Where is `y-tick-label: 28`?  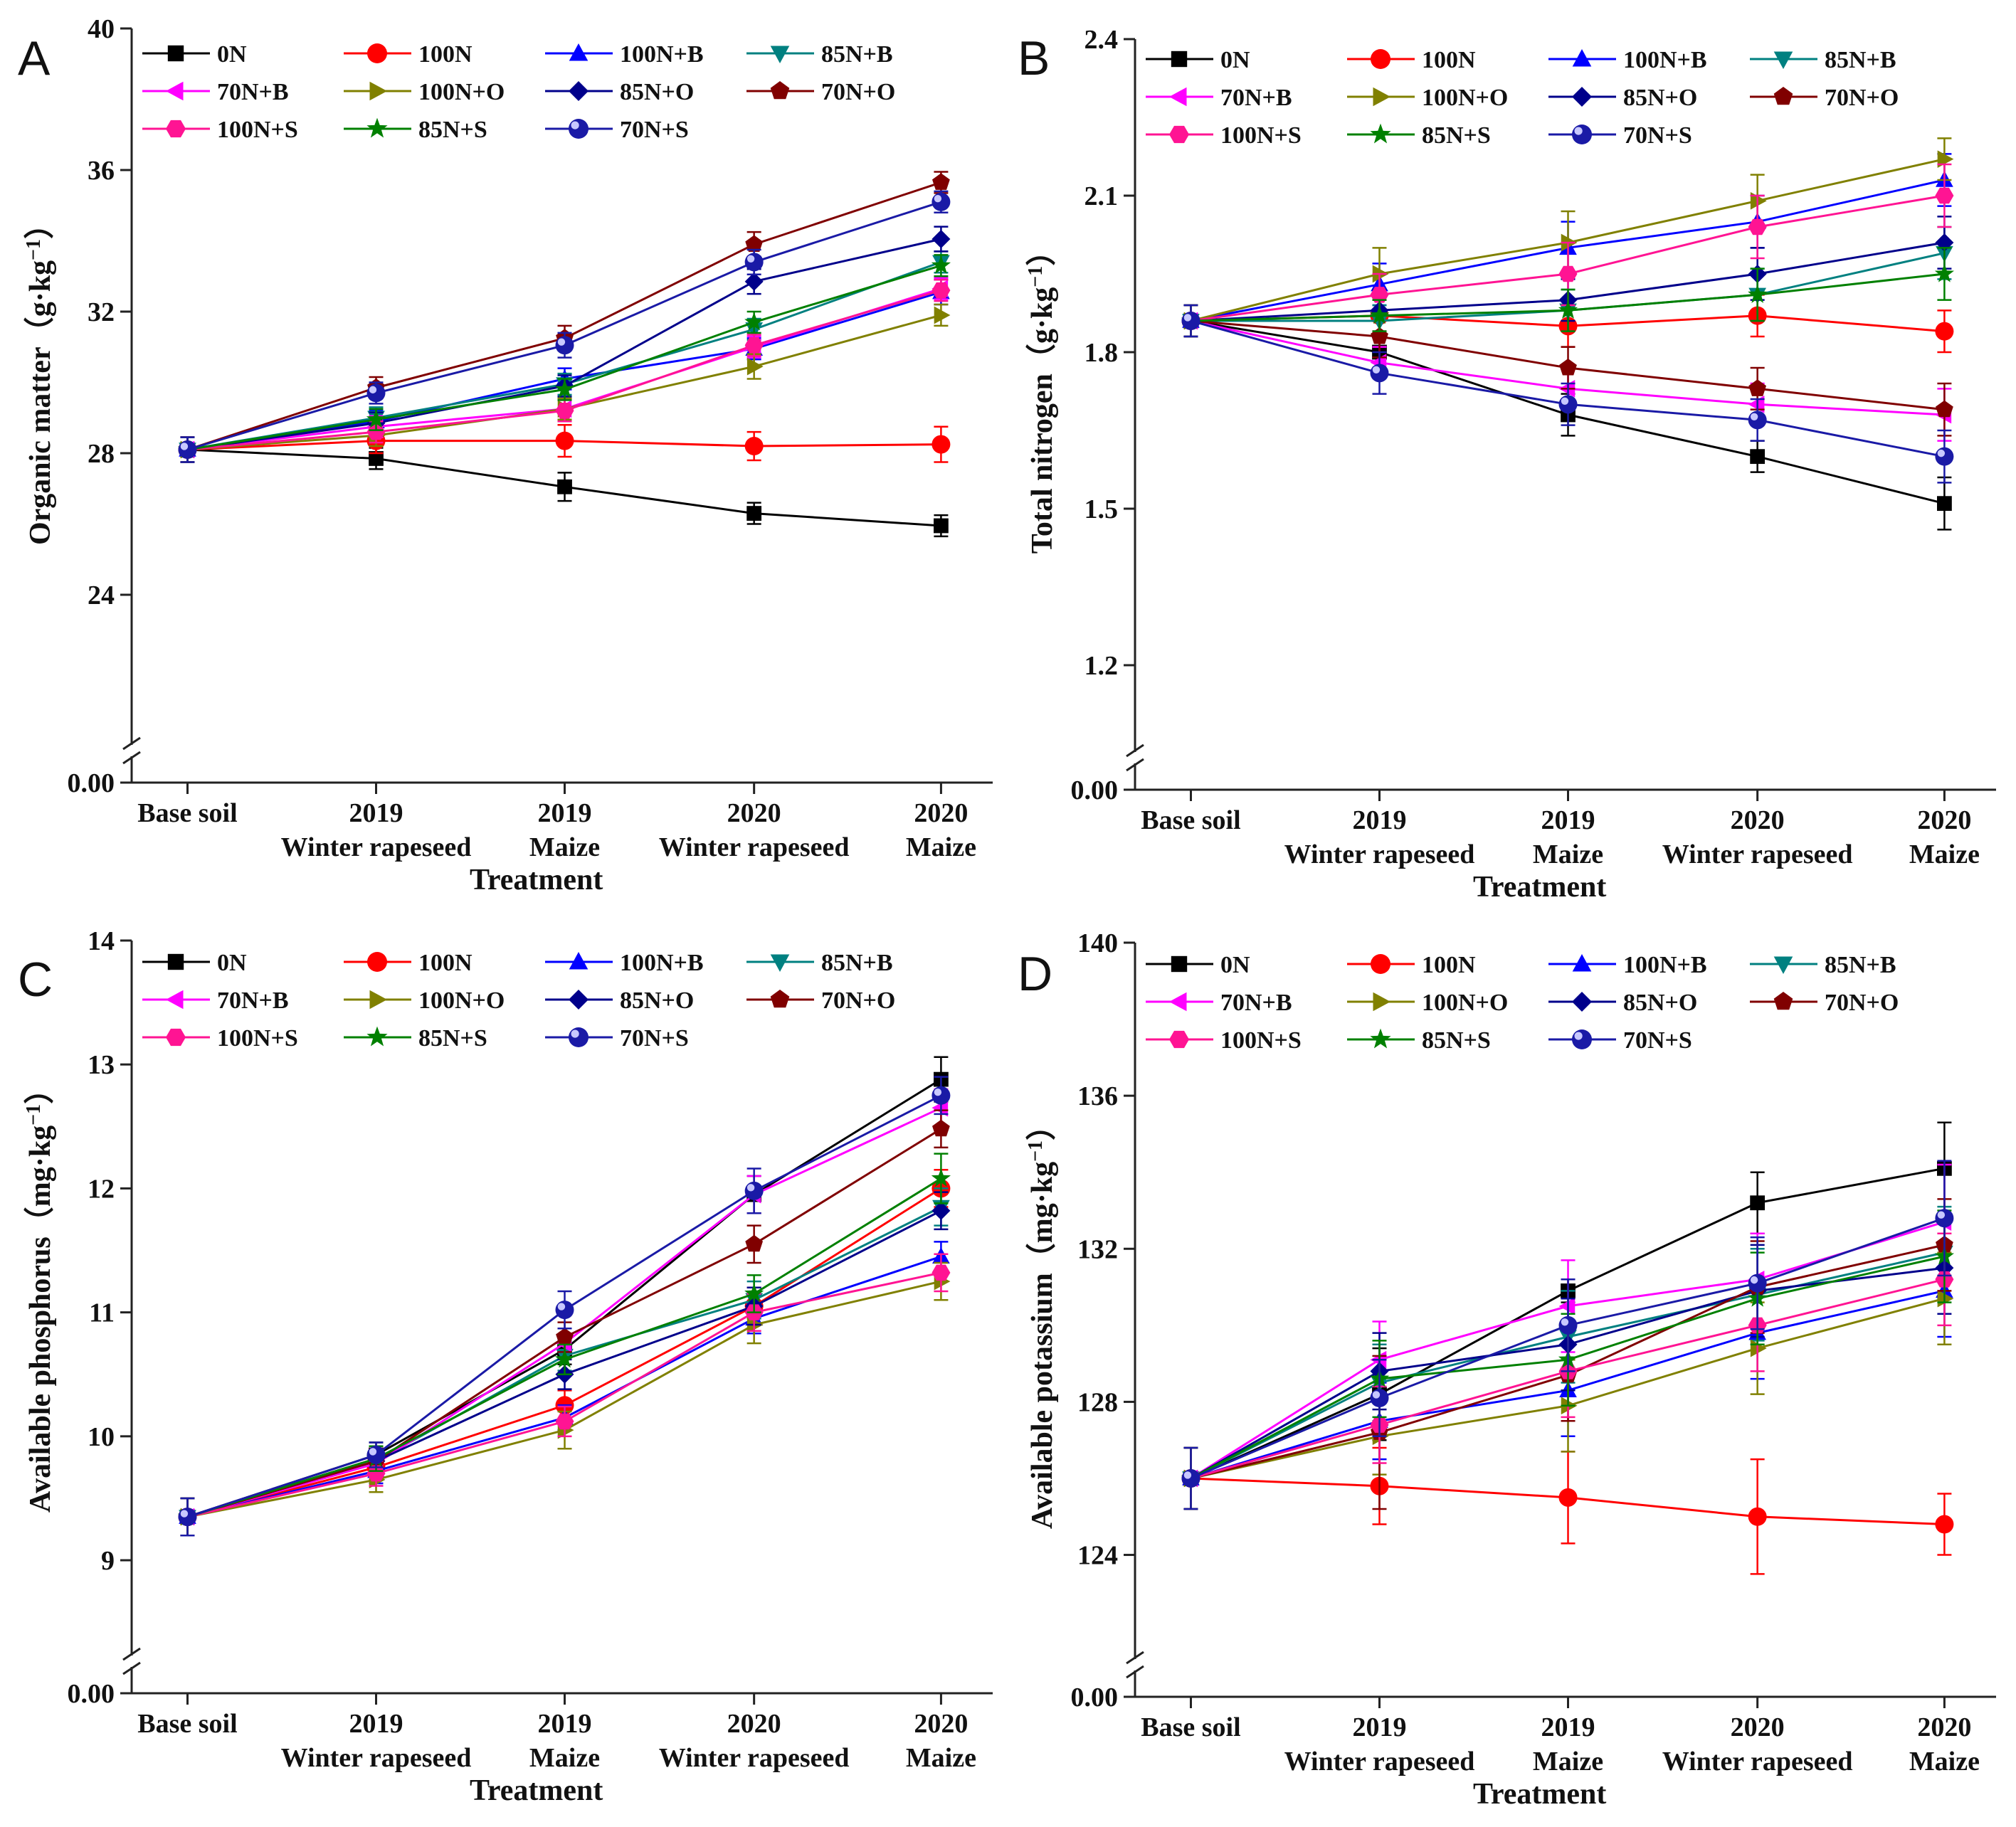
y-tick-label: 28 is located at coordinates (101, 454).